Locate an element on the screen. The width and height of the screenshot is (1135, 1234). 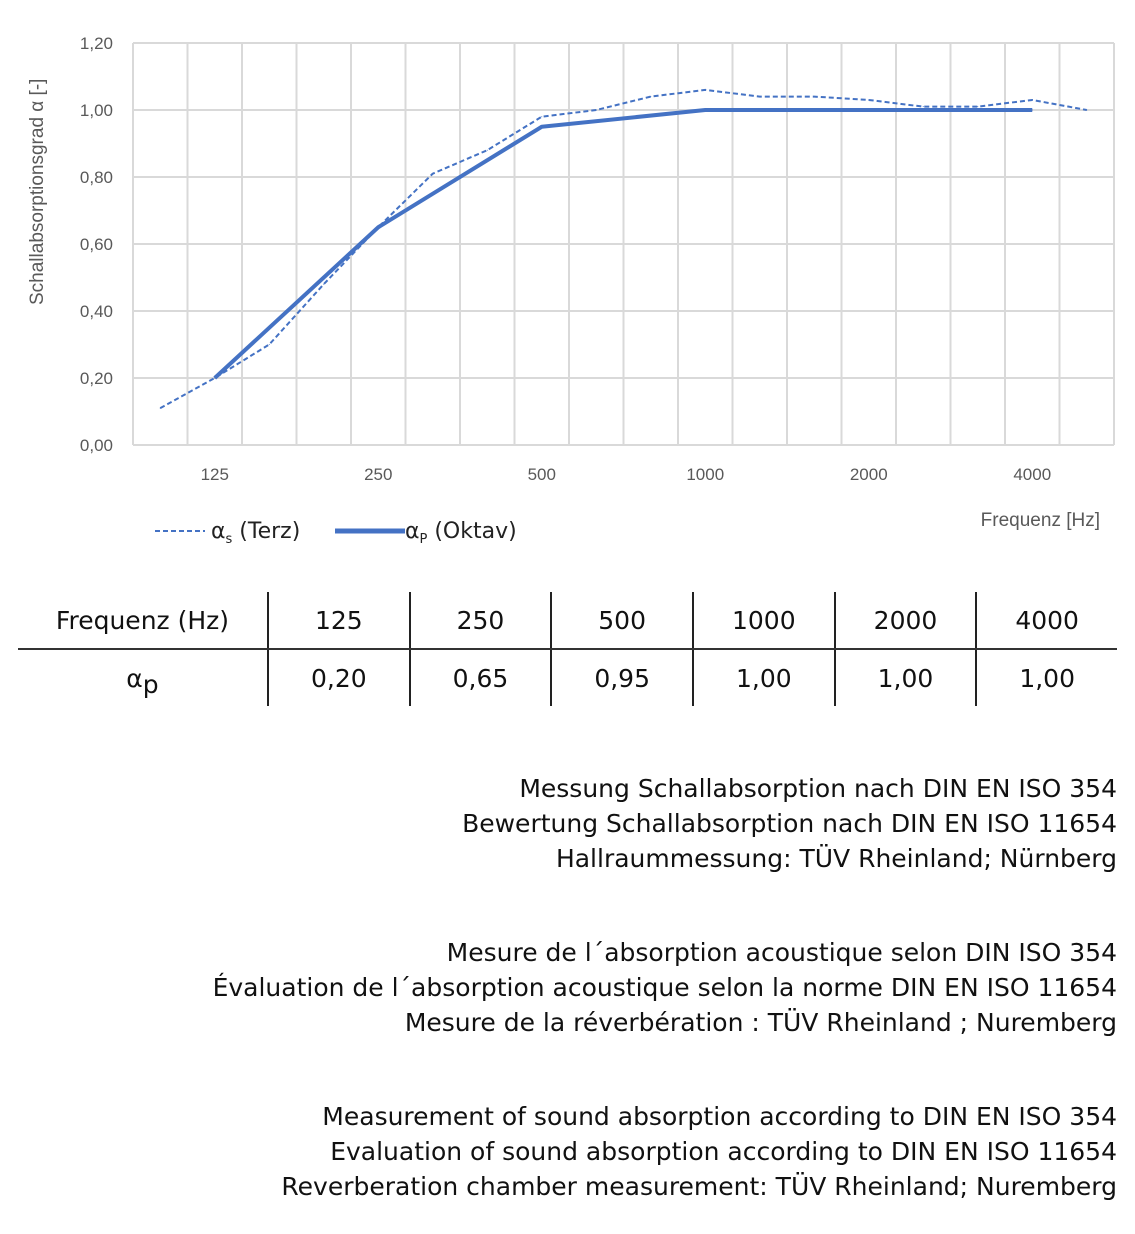
header-label: Frequenz (Hz) is located at coordinates (142, 620).